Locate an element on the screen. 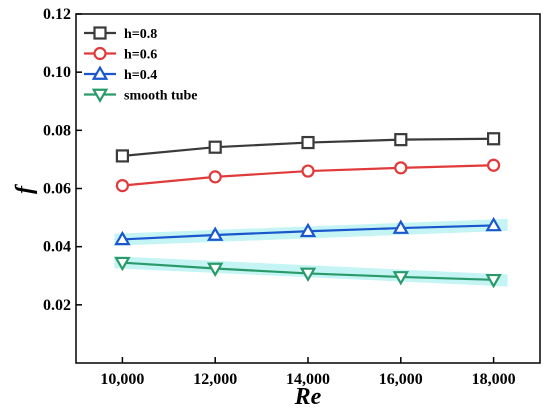 Image resolution: width=550 pixels, height=417 pixels. y-tick-label: 0.12 is located at coordinates (57, 14).